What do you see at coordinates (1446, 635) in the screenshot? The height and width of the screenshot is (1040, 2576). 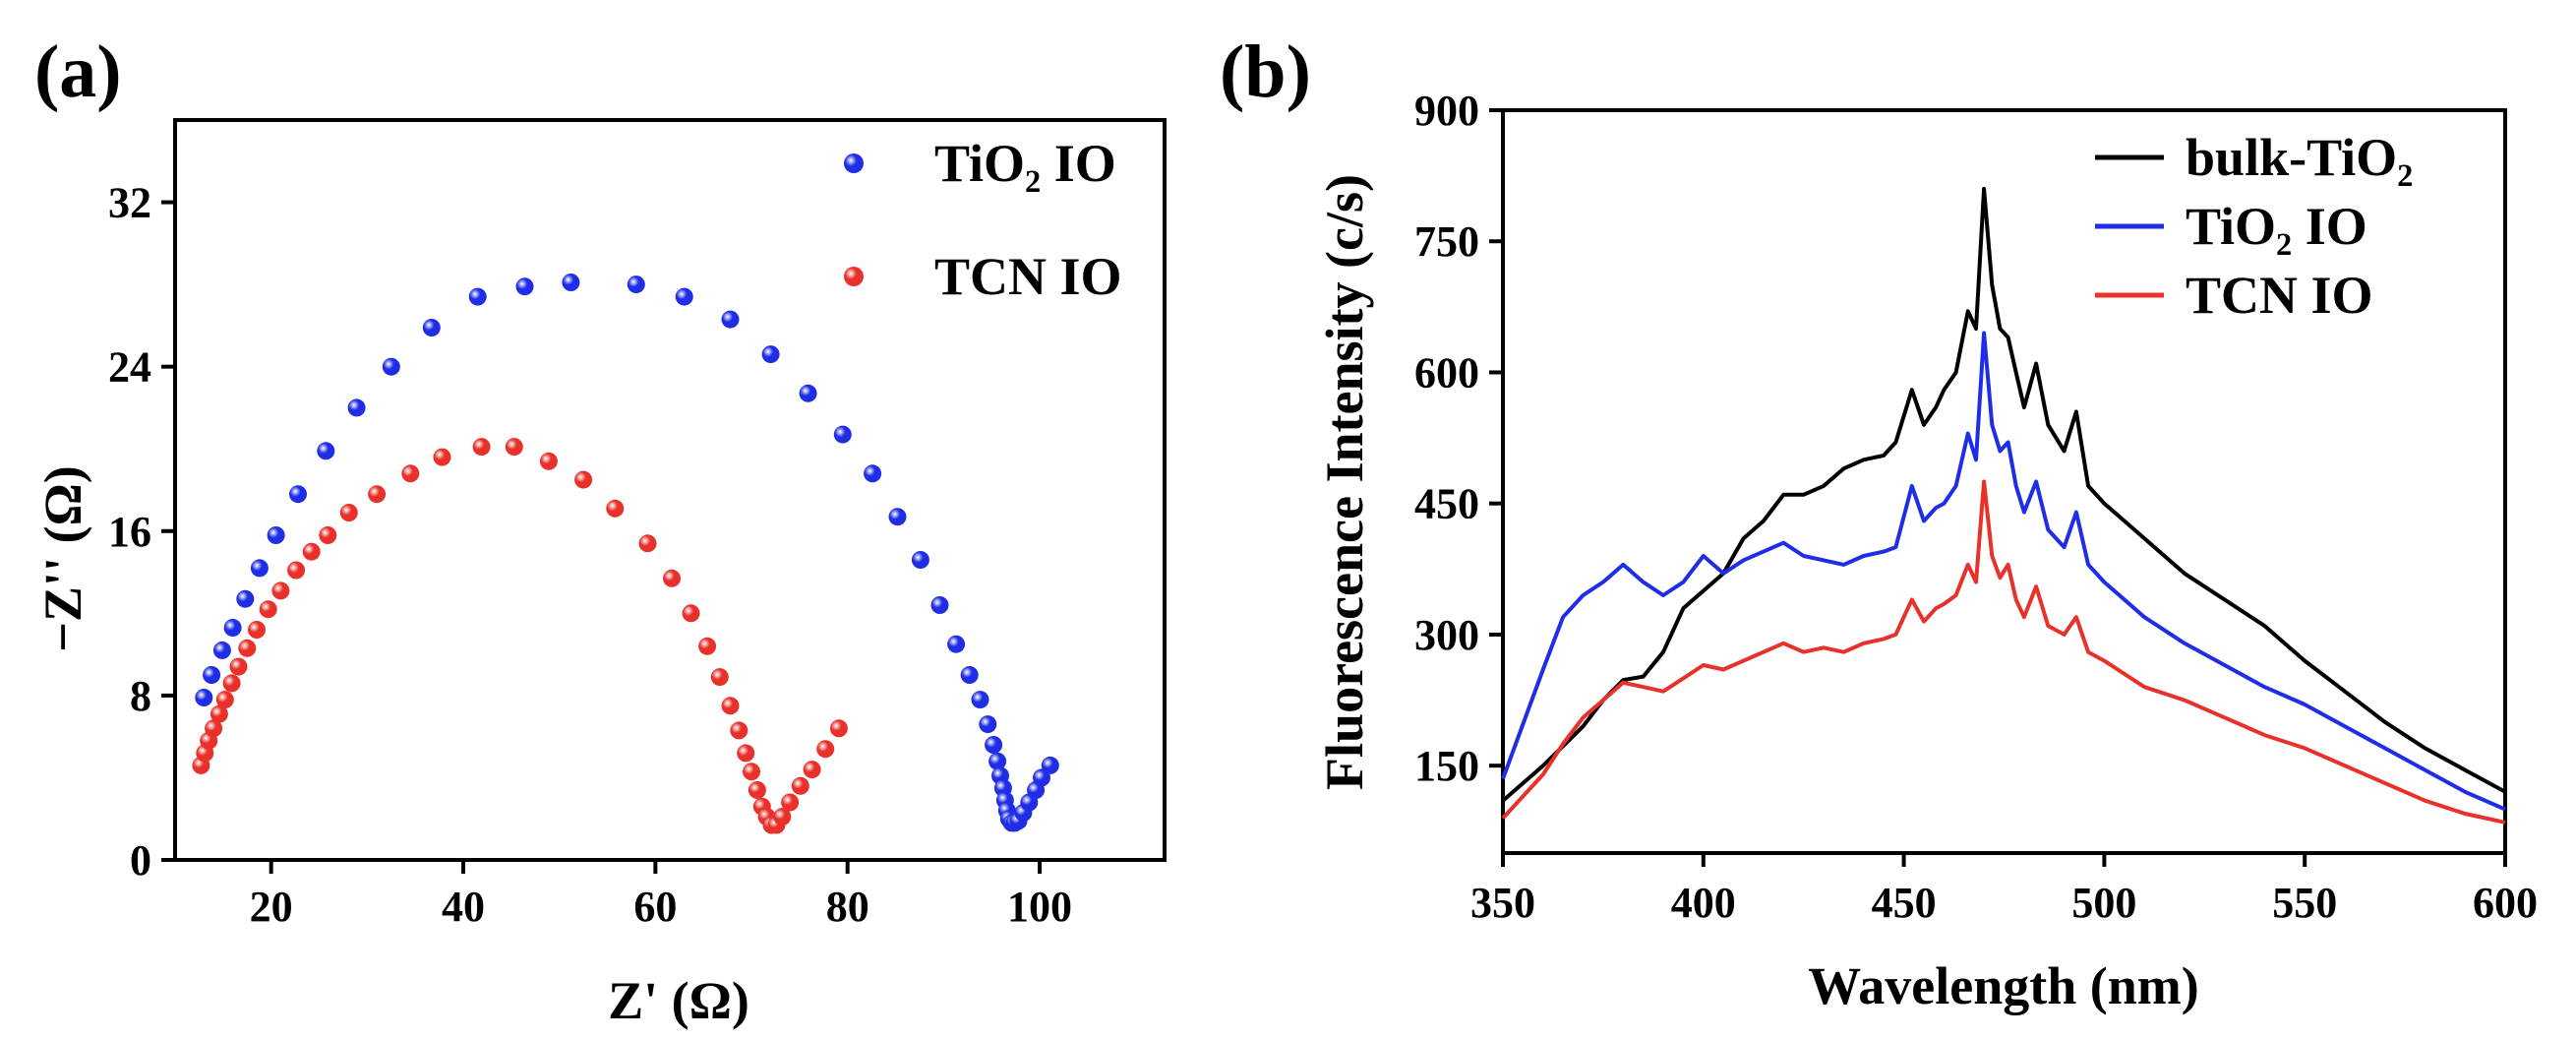 I see `b-y-tick-label: 300` at bounding box center [1446, 635].